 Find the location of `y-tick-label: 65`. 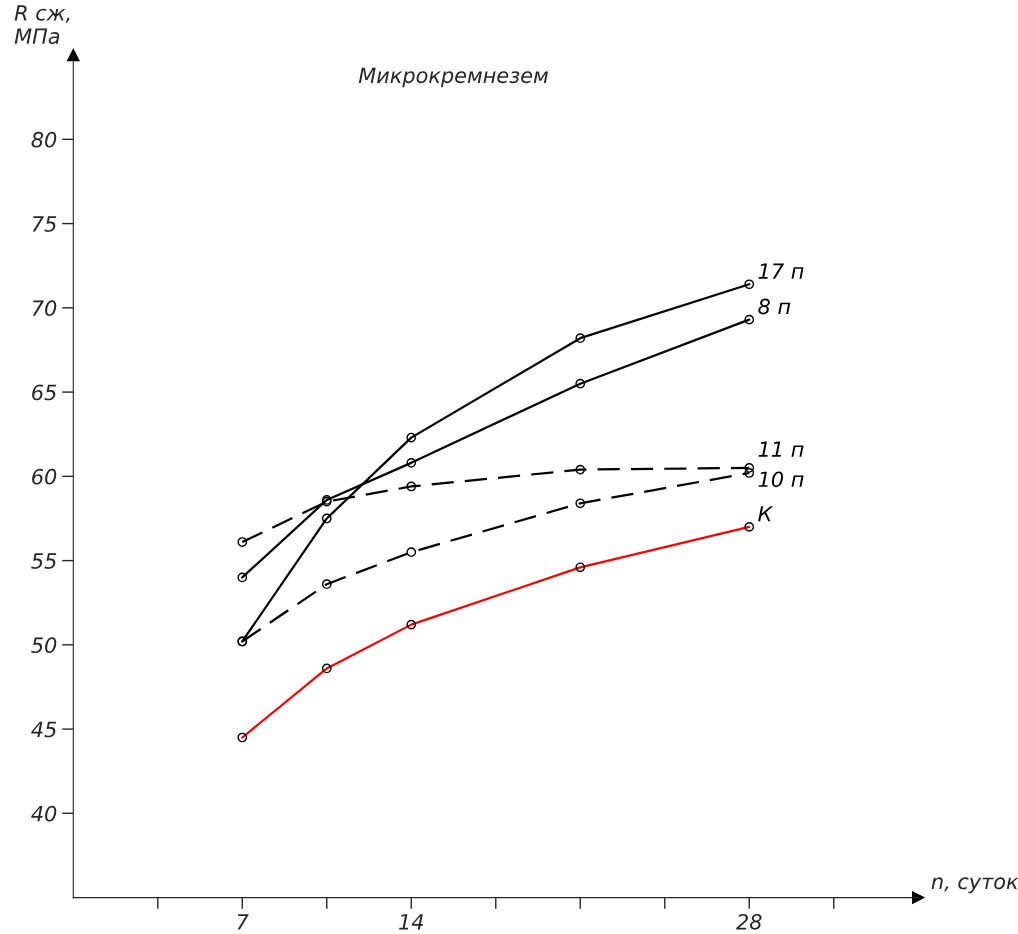

y-tick-label: 65 is located at coordinates (44, 392).